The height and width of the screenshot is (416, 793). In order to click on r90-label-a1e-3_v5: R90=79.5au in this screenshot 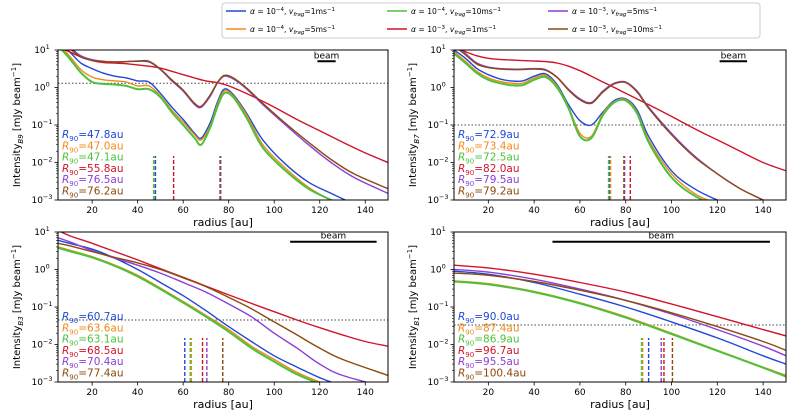, I will do `click(489, 181)`.